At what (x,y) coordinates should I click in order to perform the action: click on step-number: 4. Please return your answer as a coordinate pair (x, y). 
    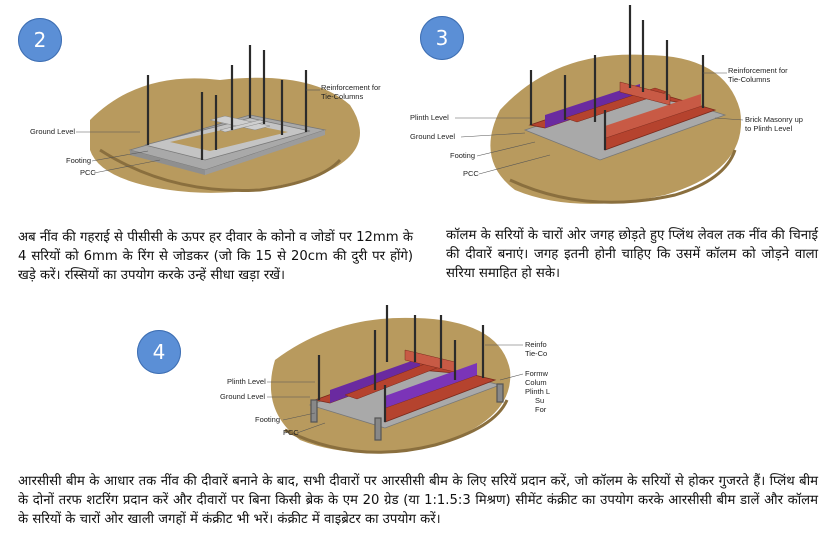
    Looking at the image, I should click on (159, 352).